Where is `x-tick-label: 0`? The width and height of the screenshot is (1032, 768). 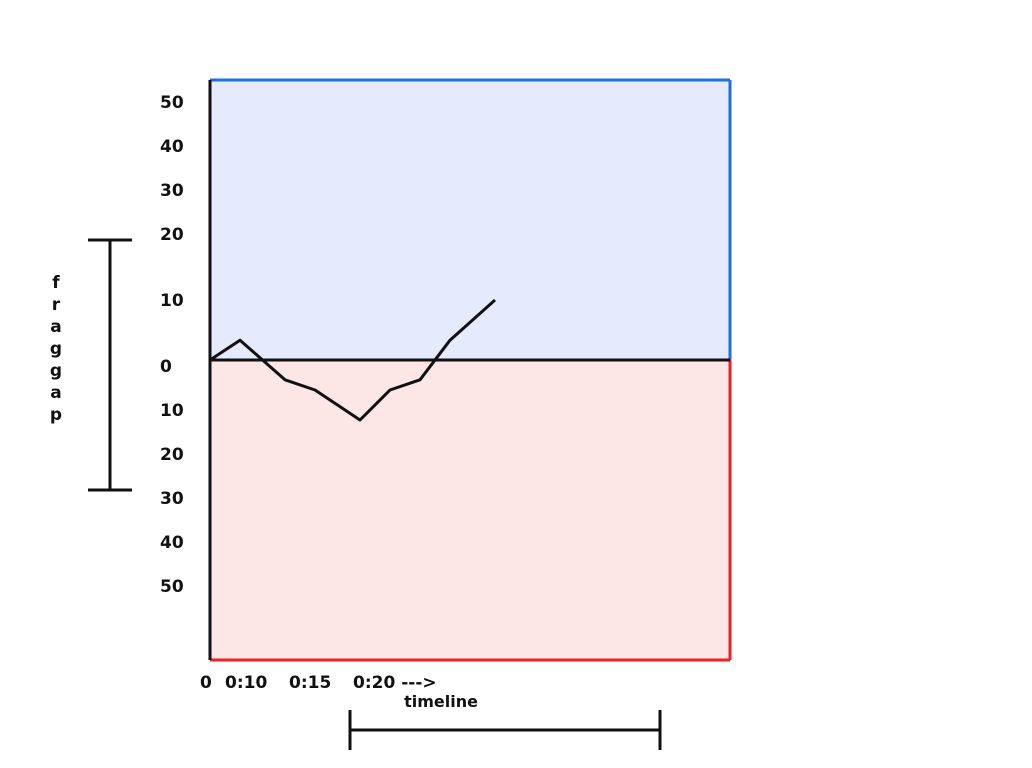
x-tick-label: 0 is located at coordinates (206, 683).